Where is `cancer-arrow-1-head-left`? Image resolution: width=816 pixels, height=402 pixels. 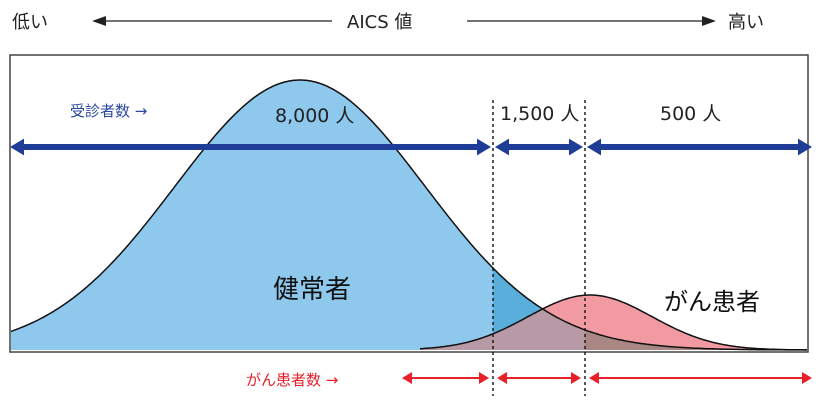 cancer-arrow-1-head-left is located at coordinates (407, 378).